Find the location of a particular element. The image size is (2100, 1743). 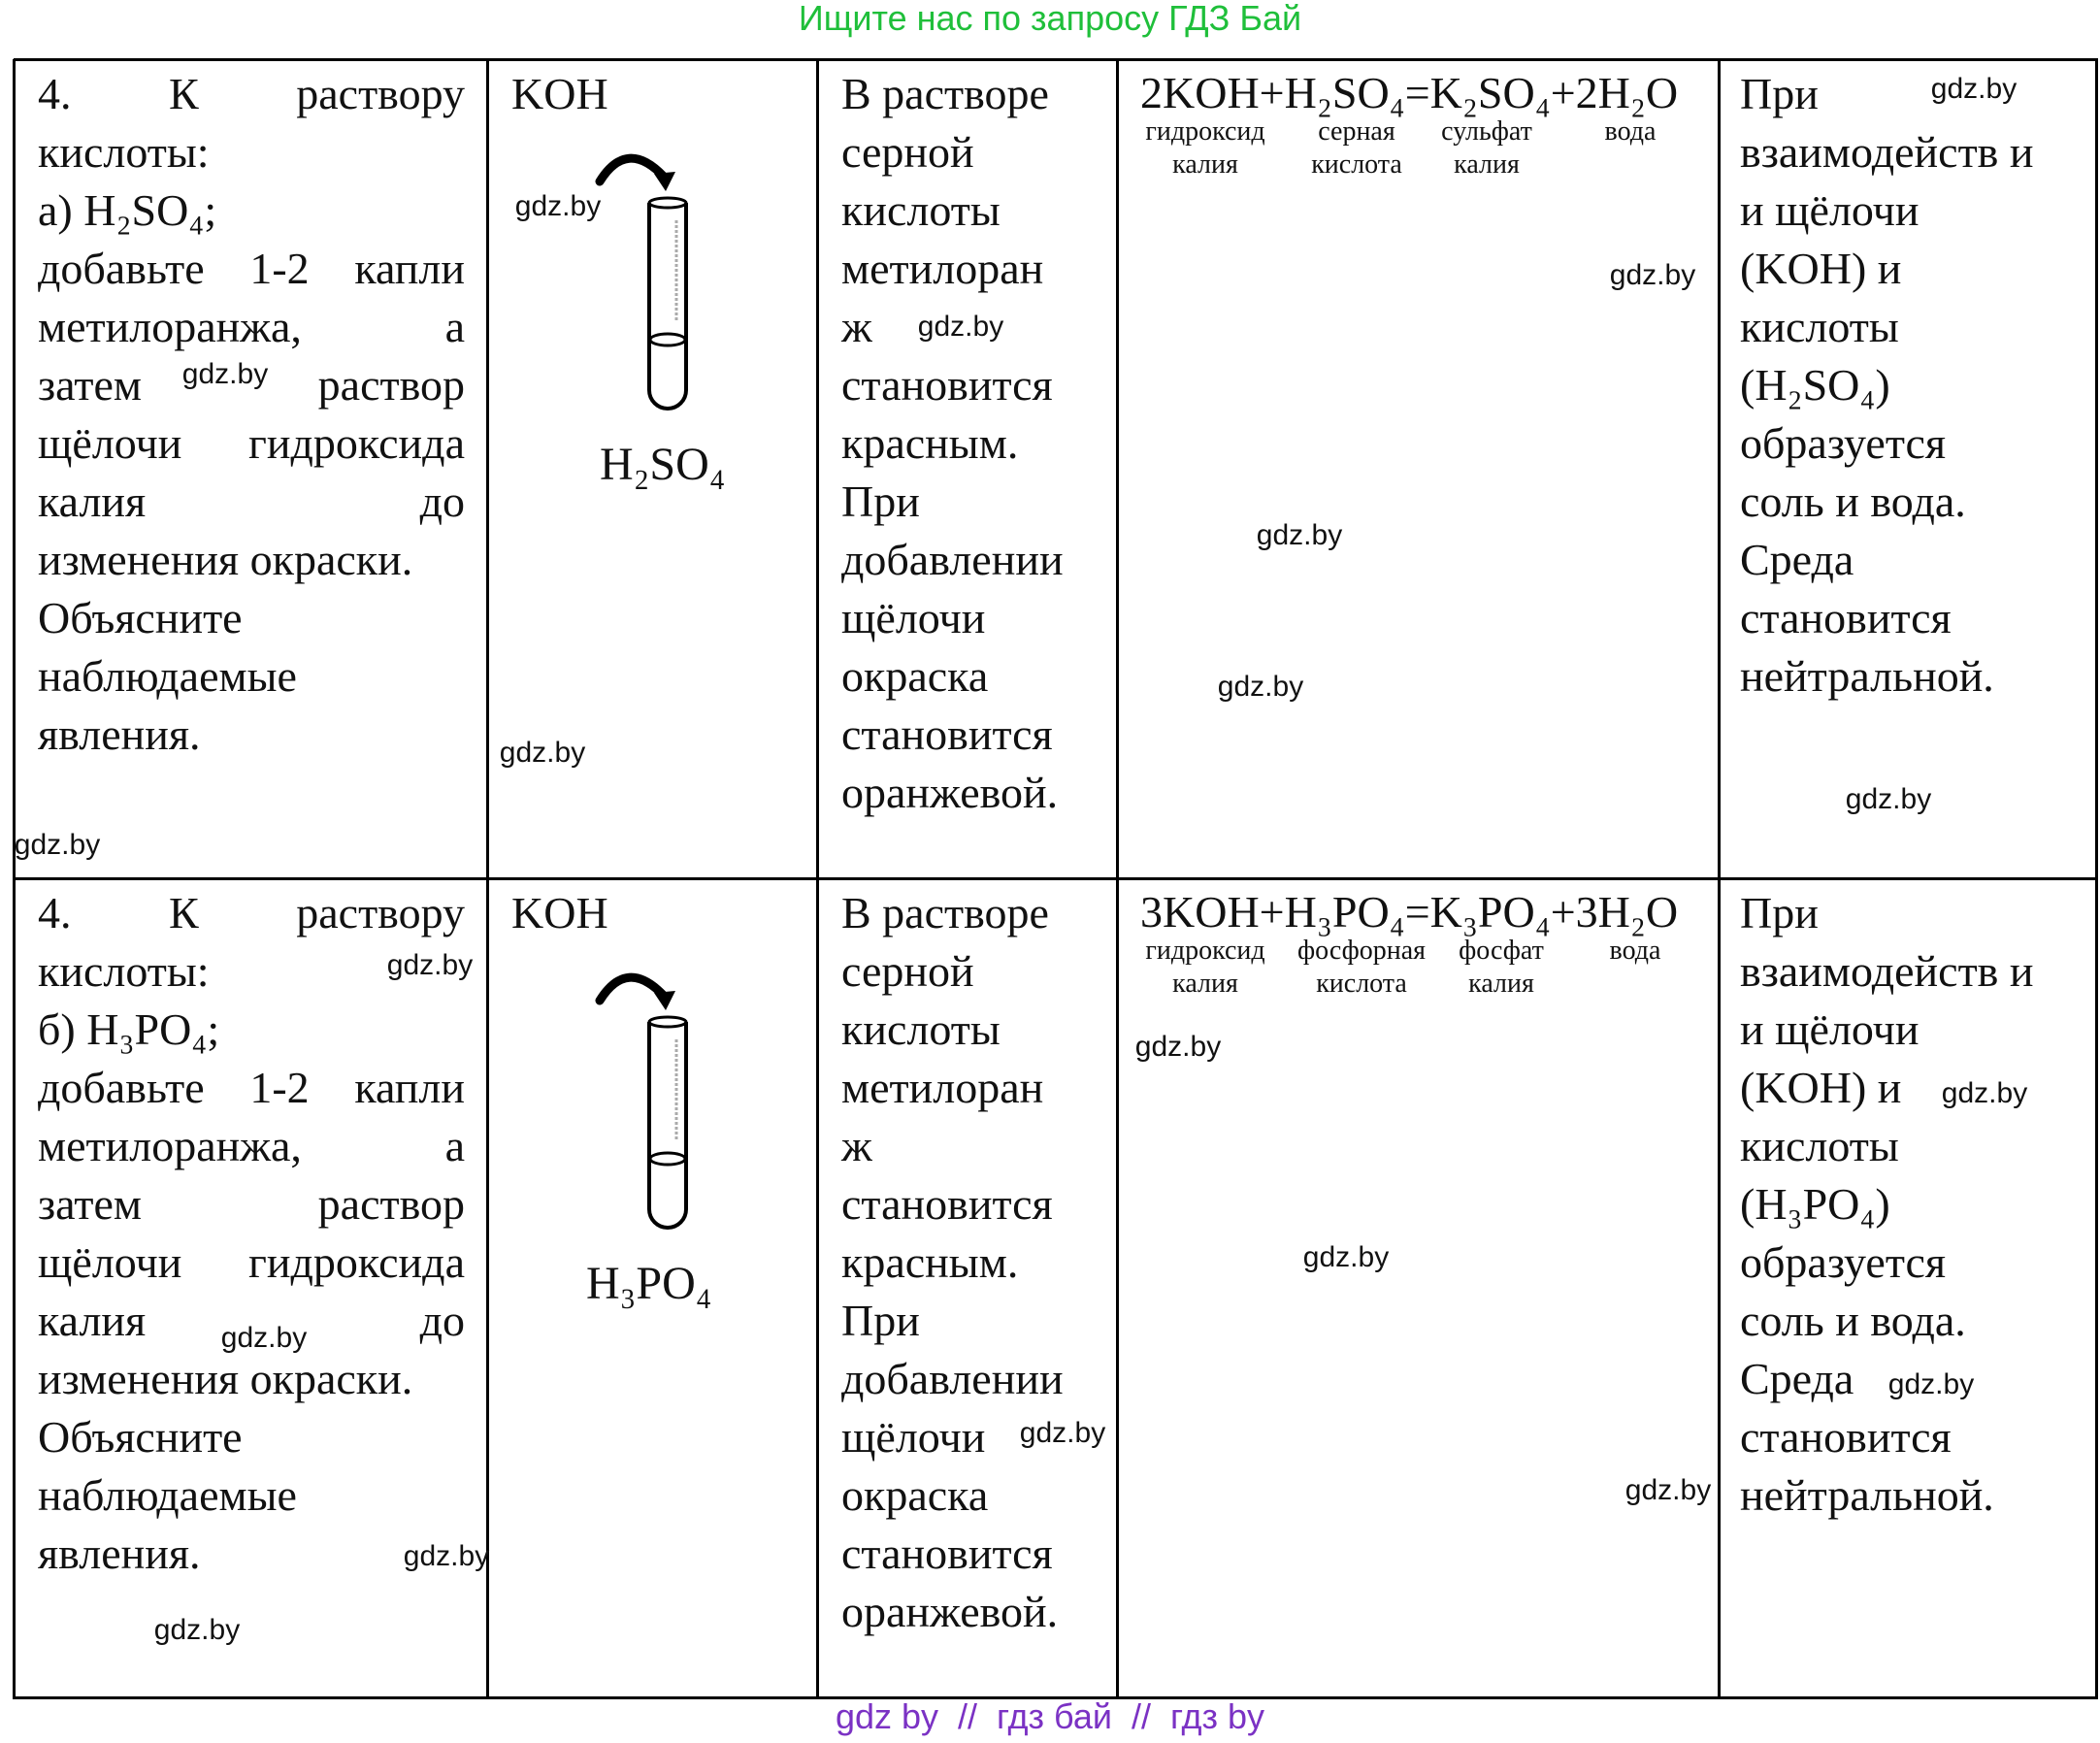

text-line: кислоты: is located at coordinates (124, 971).